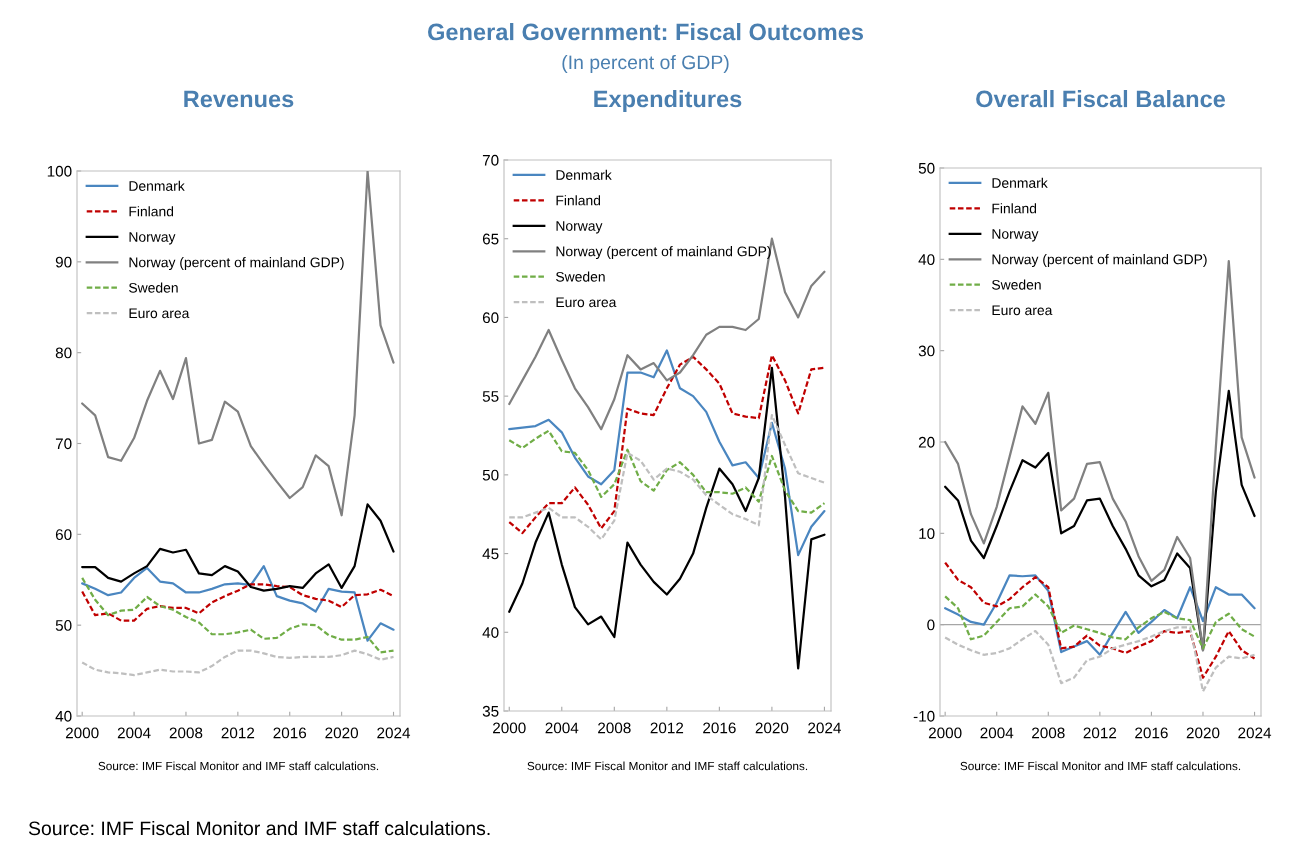 This screenshot has height=844, width=1291. What do you see at coordinates (59, 171) in the screenshot?
I see `y-tick-label: 100` at bounding box center [59, 171].